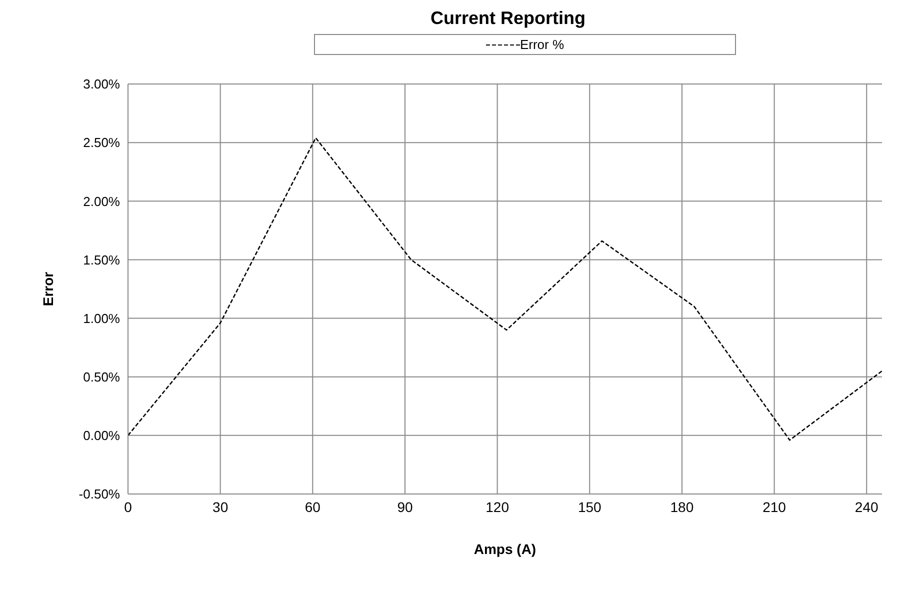 The image size is (912, 595). What do you see at coordinates (99, 494) in the screenshot?
I see `y-tick-label: -0.50%` at bounding box center [99, 494].